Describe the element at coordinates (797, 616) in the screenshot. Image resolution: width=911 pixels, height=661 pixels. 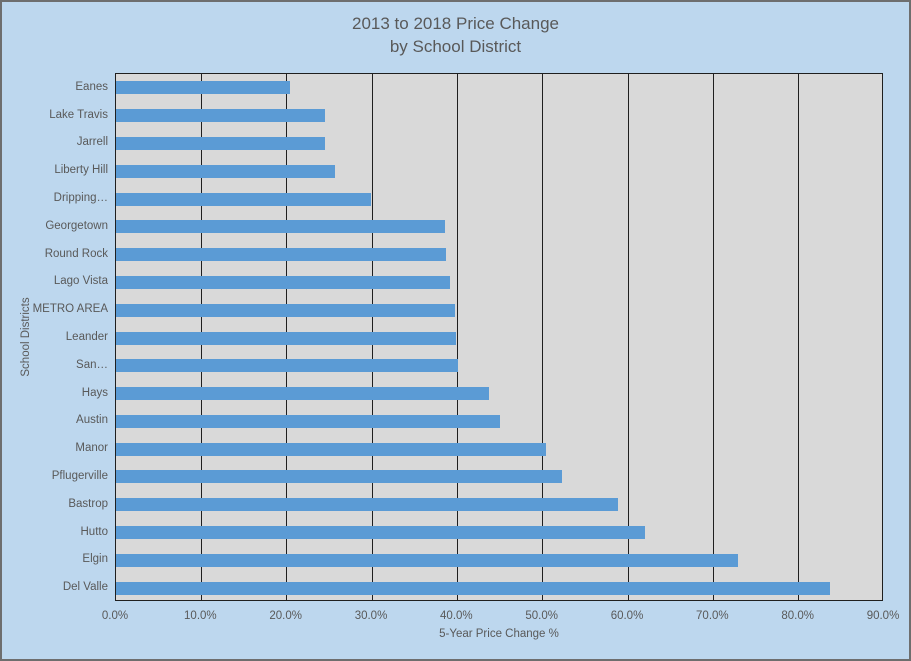
I see `x-tick-label: 80.0%` at that location.